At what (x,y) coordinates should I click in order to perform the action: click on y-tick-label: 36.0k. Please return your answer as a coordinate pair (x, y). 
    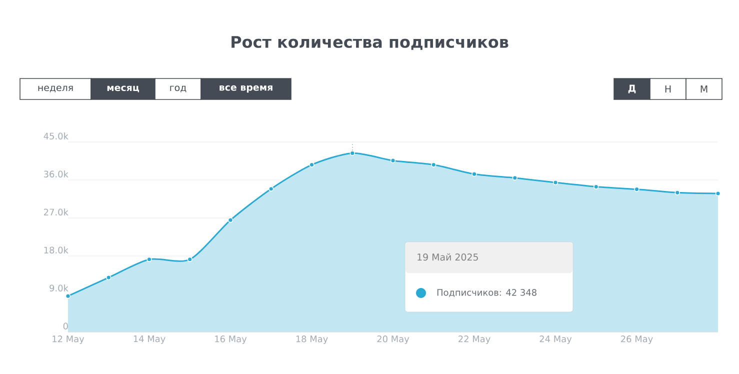
    Looking at the image, I should click on (56, 174).